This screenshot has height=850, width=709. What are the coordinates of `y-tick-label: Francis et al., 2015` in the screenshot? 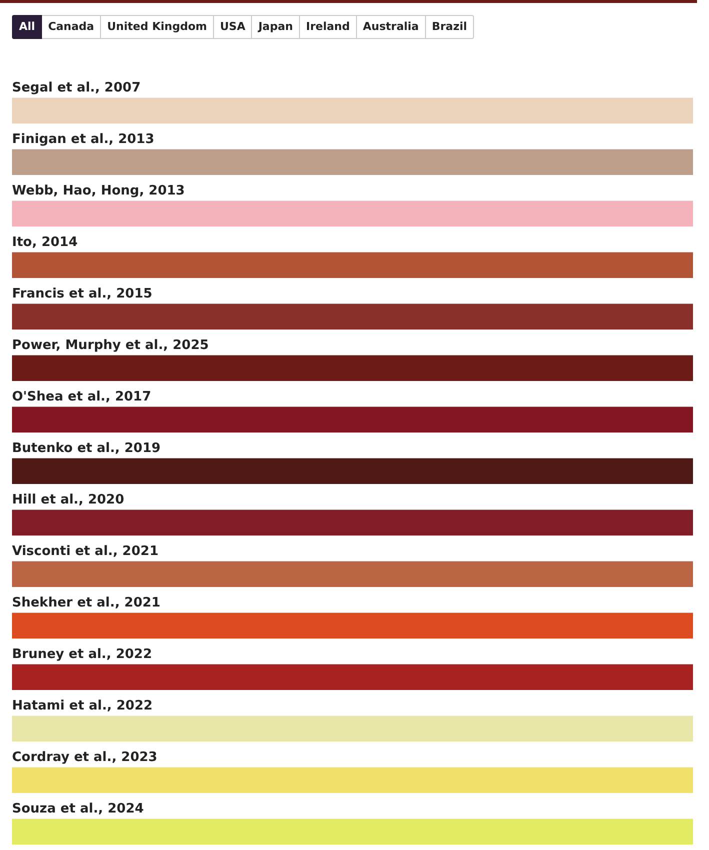 It's located at (82, 294).